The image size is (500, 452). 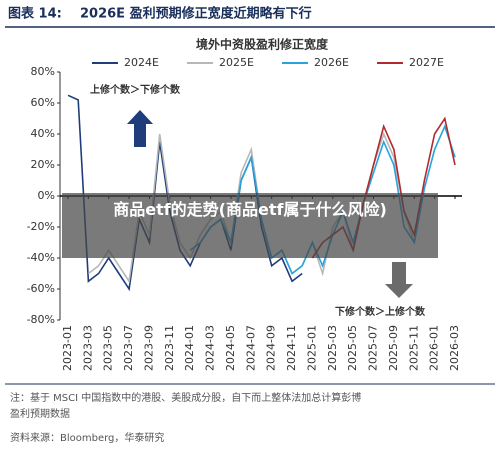 What do you see at coordinates (46, 195) in the screenshot?
I see `y-tick-label: 0%` at bounding box center [46, 195].